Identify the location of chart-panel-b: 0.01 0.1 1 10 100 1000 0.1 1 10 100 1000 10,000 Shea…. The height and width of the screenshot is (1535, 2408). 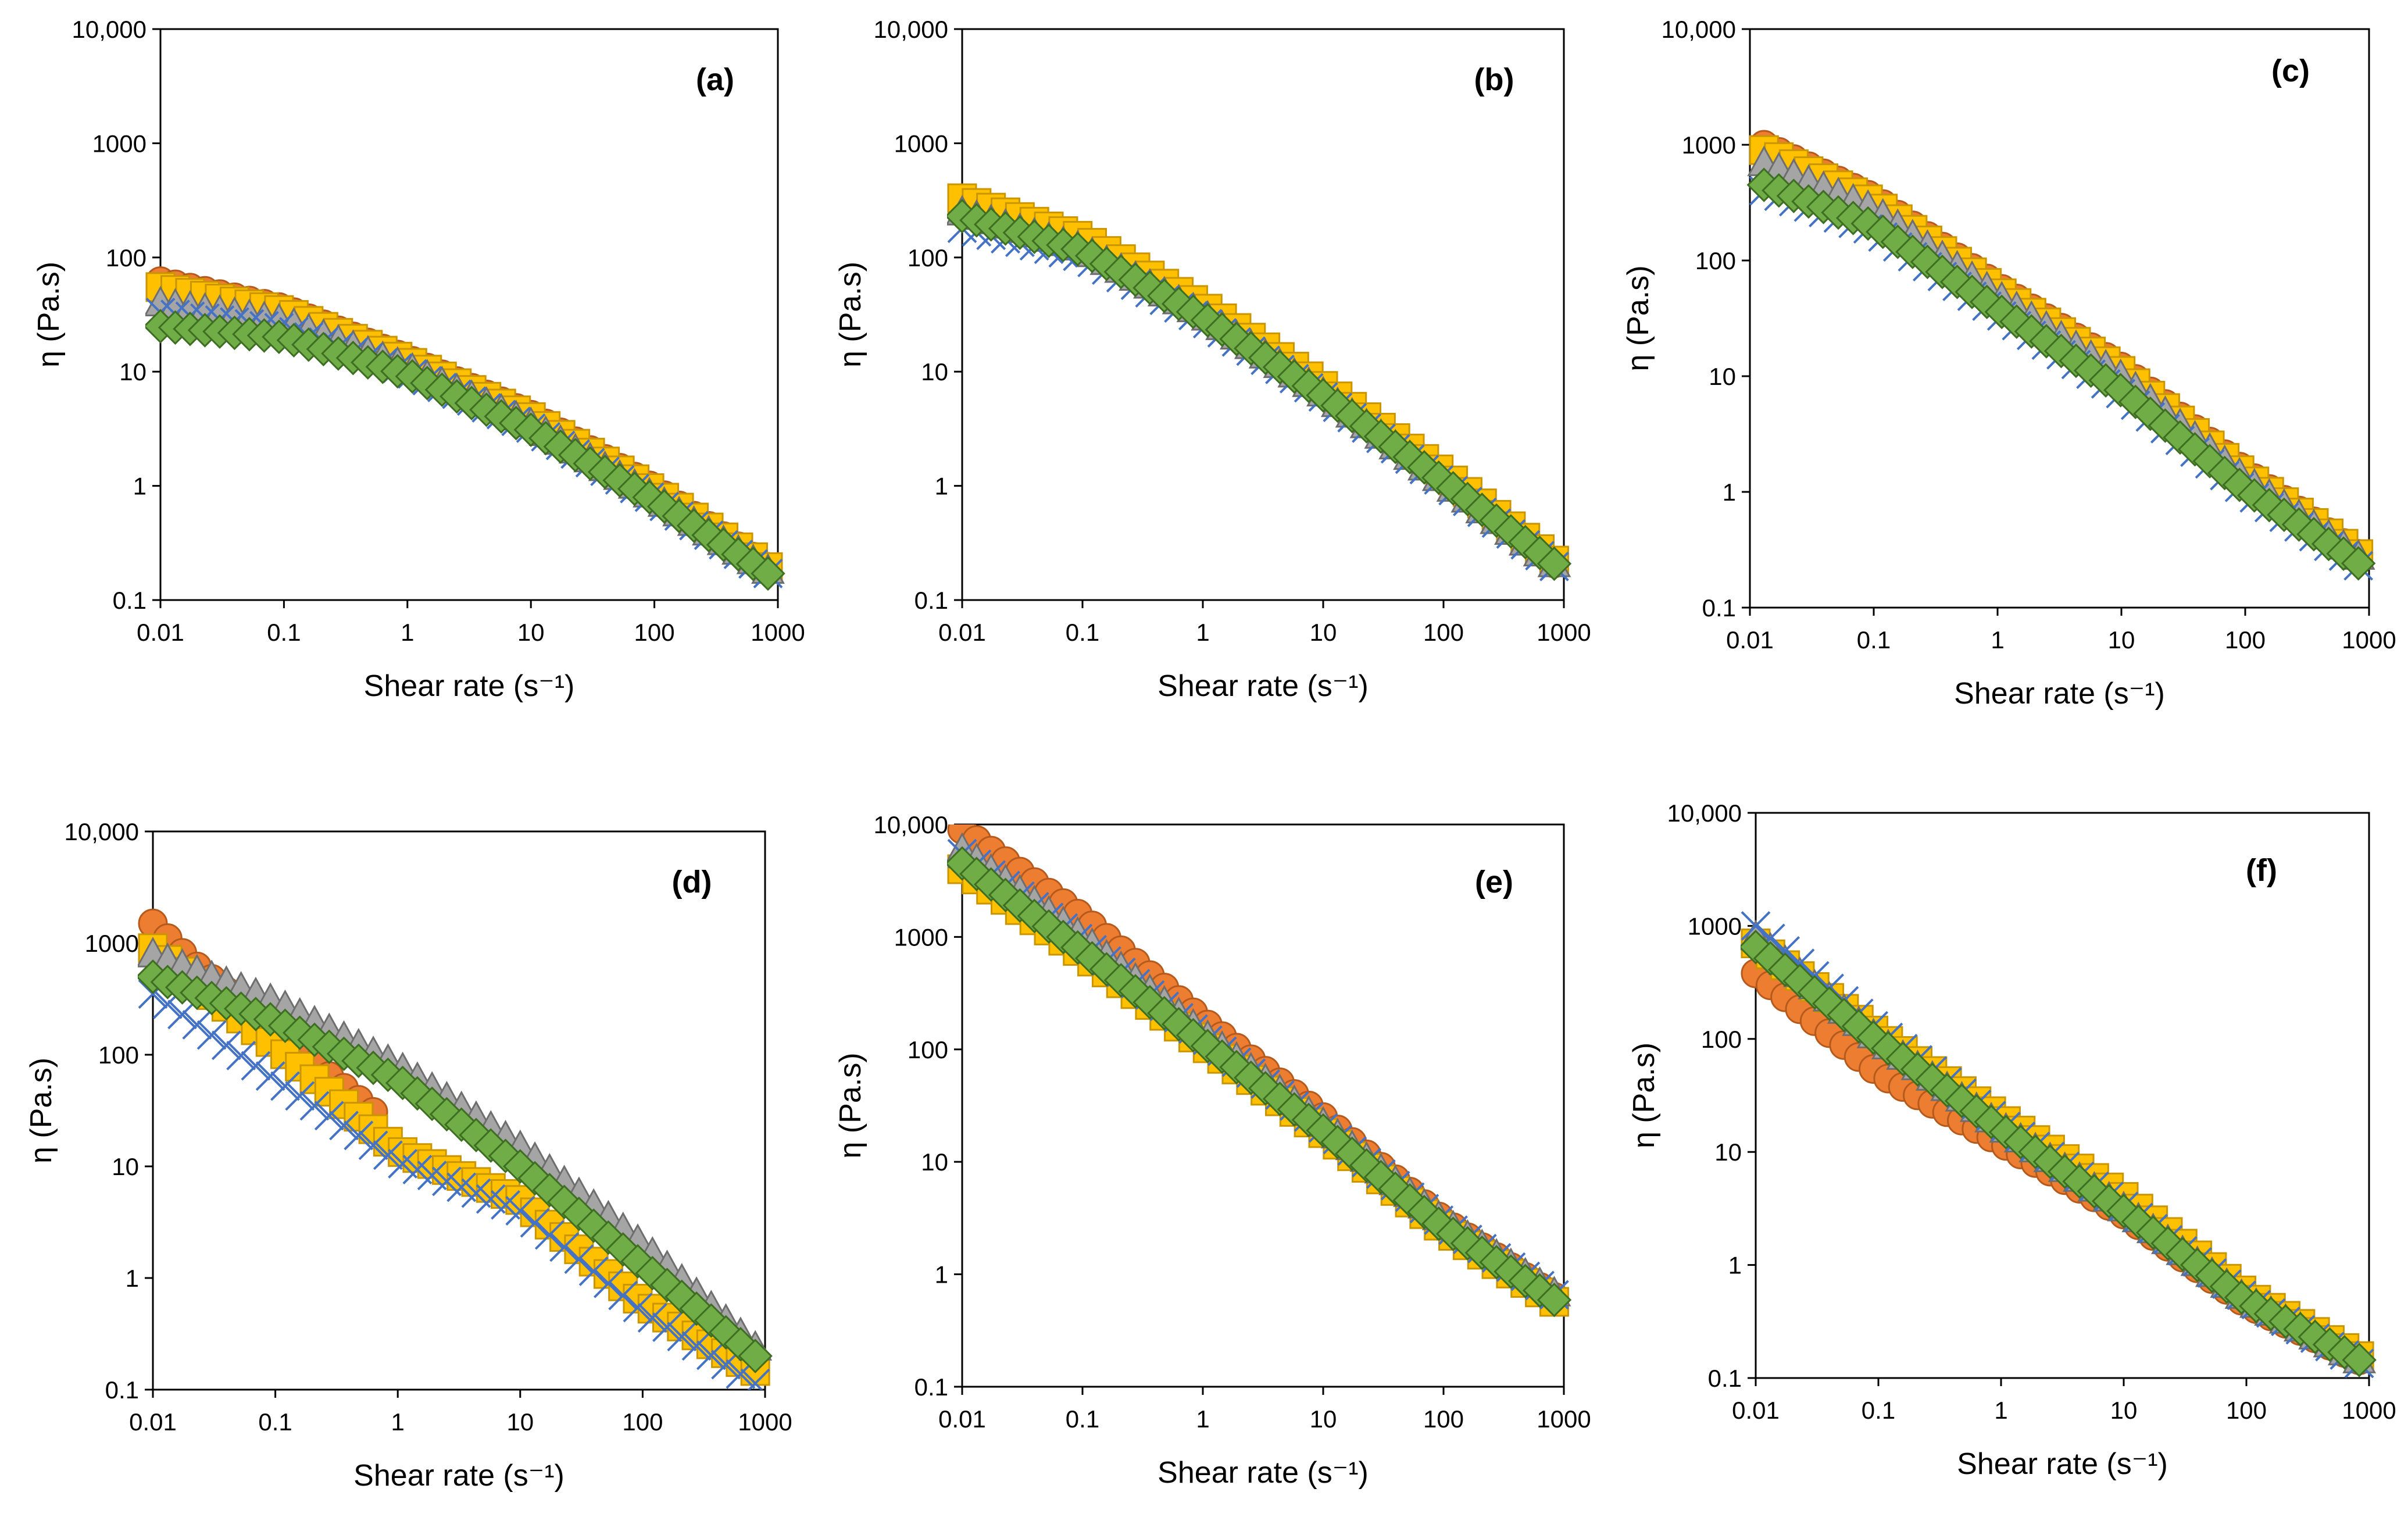
(1212, 360).